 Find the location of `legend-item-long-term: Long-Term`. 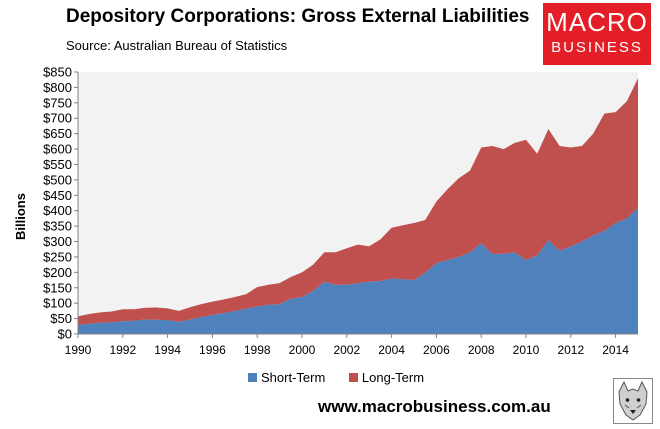

legend-item-long-term: Long-Term is located at coordinates (386, 377).